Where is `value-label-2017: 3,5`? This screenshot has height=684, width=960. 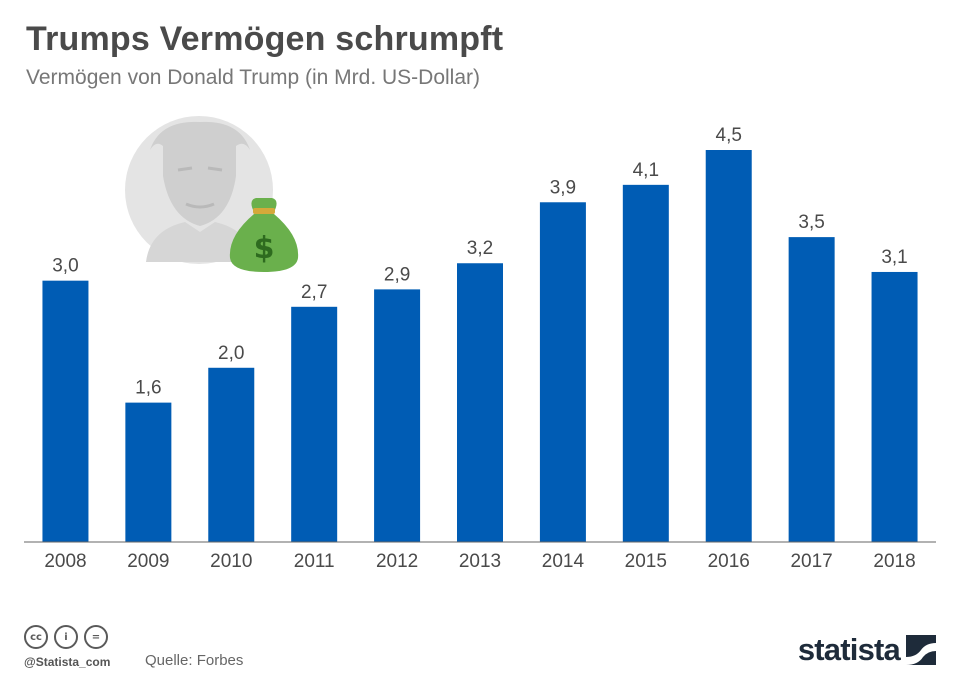
value-label-2017: 3,5 is located at coordinates (811, 222).